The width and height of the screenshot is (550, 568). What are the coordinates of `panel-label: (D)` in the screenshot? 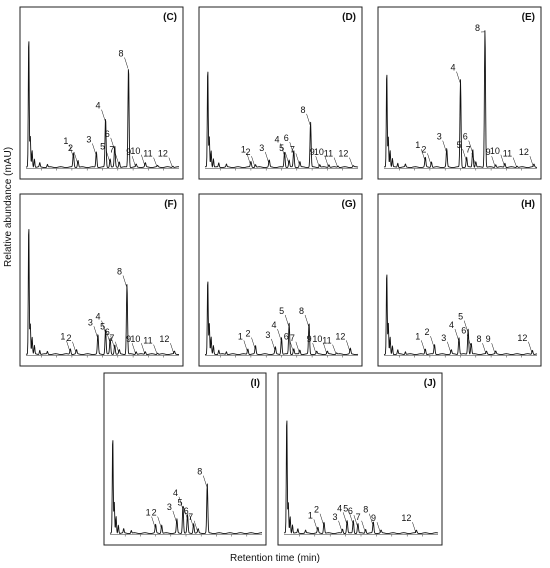 It's located at (349, 17).